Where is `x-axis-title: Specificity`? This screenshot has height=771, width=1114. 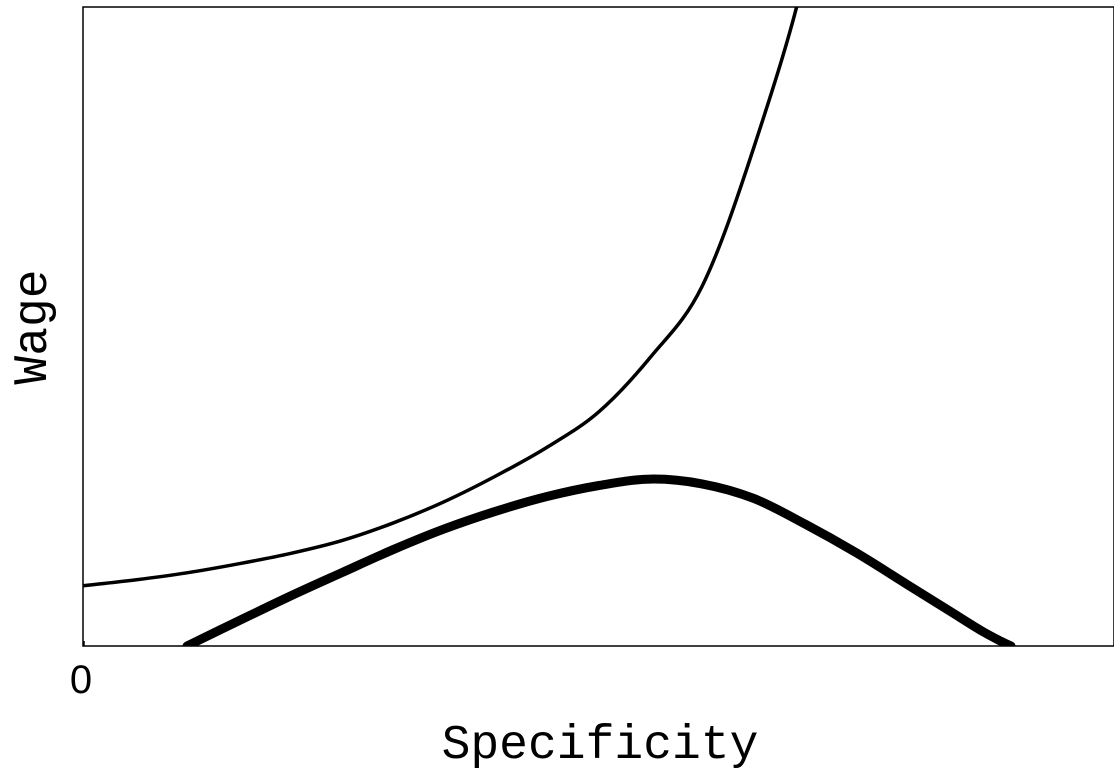 x-axis-title: Specificity is located at coordinates (600, 745).